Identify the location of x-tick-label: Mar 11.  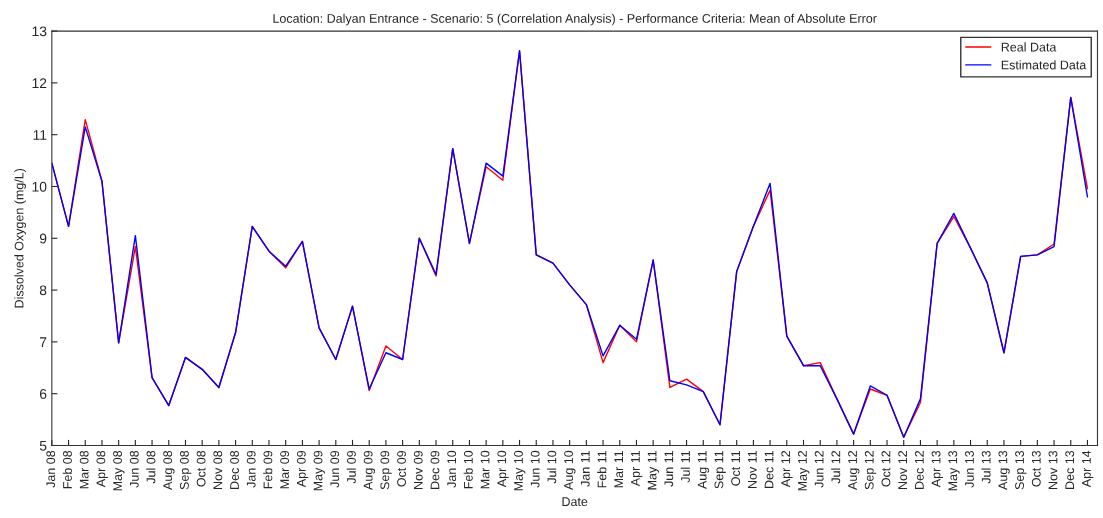
(619, 469).